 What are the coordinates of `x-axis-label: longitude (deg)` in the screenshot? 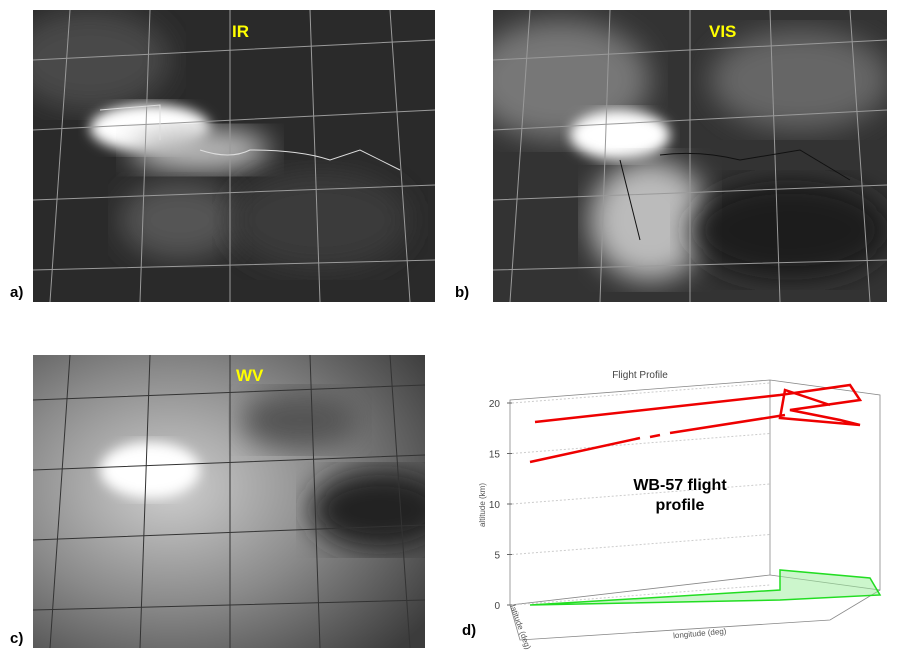 It's located at (700, 634).